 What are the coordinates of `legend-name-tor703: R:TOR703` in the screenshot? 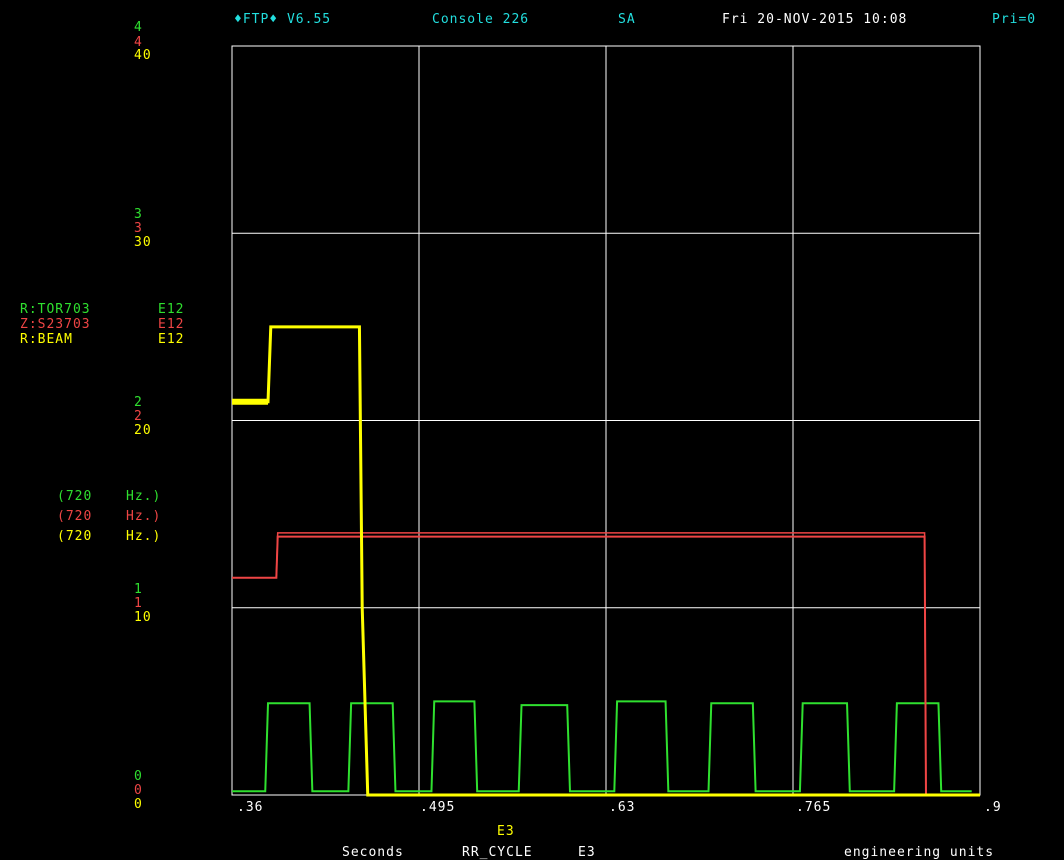 It's located at (55, 309).